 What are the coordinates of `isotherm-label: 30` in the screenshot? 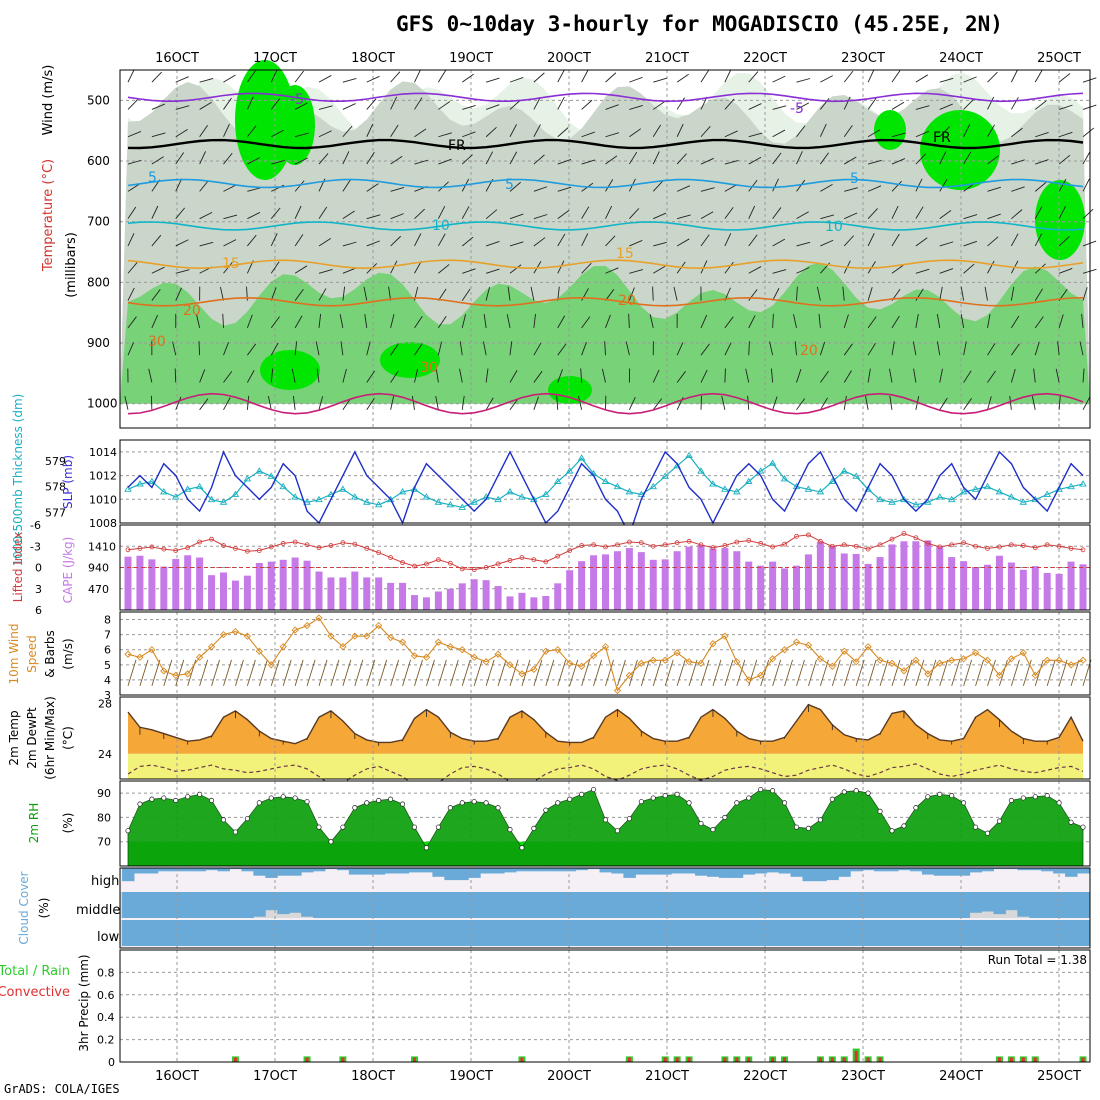 It's located at (429, 368).